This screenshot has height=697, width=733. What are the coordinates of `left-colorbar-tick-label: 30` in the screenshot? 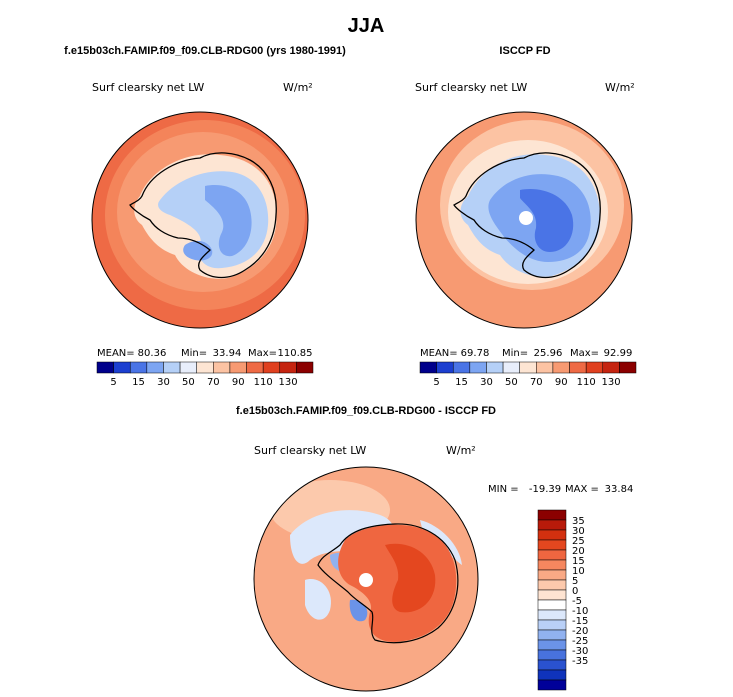 It's located at (163, 382).